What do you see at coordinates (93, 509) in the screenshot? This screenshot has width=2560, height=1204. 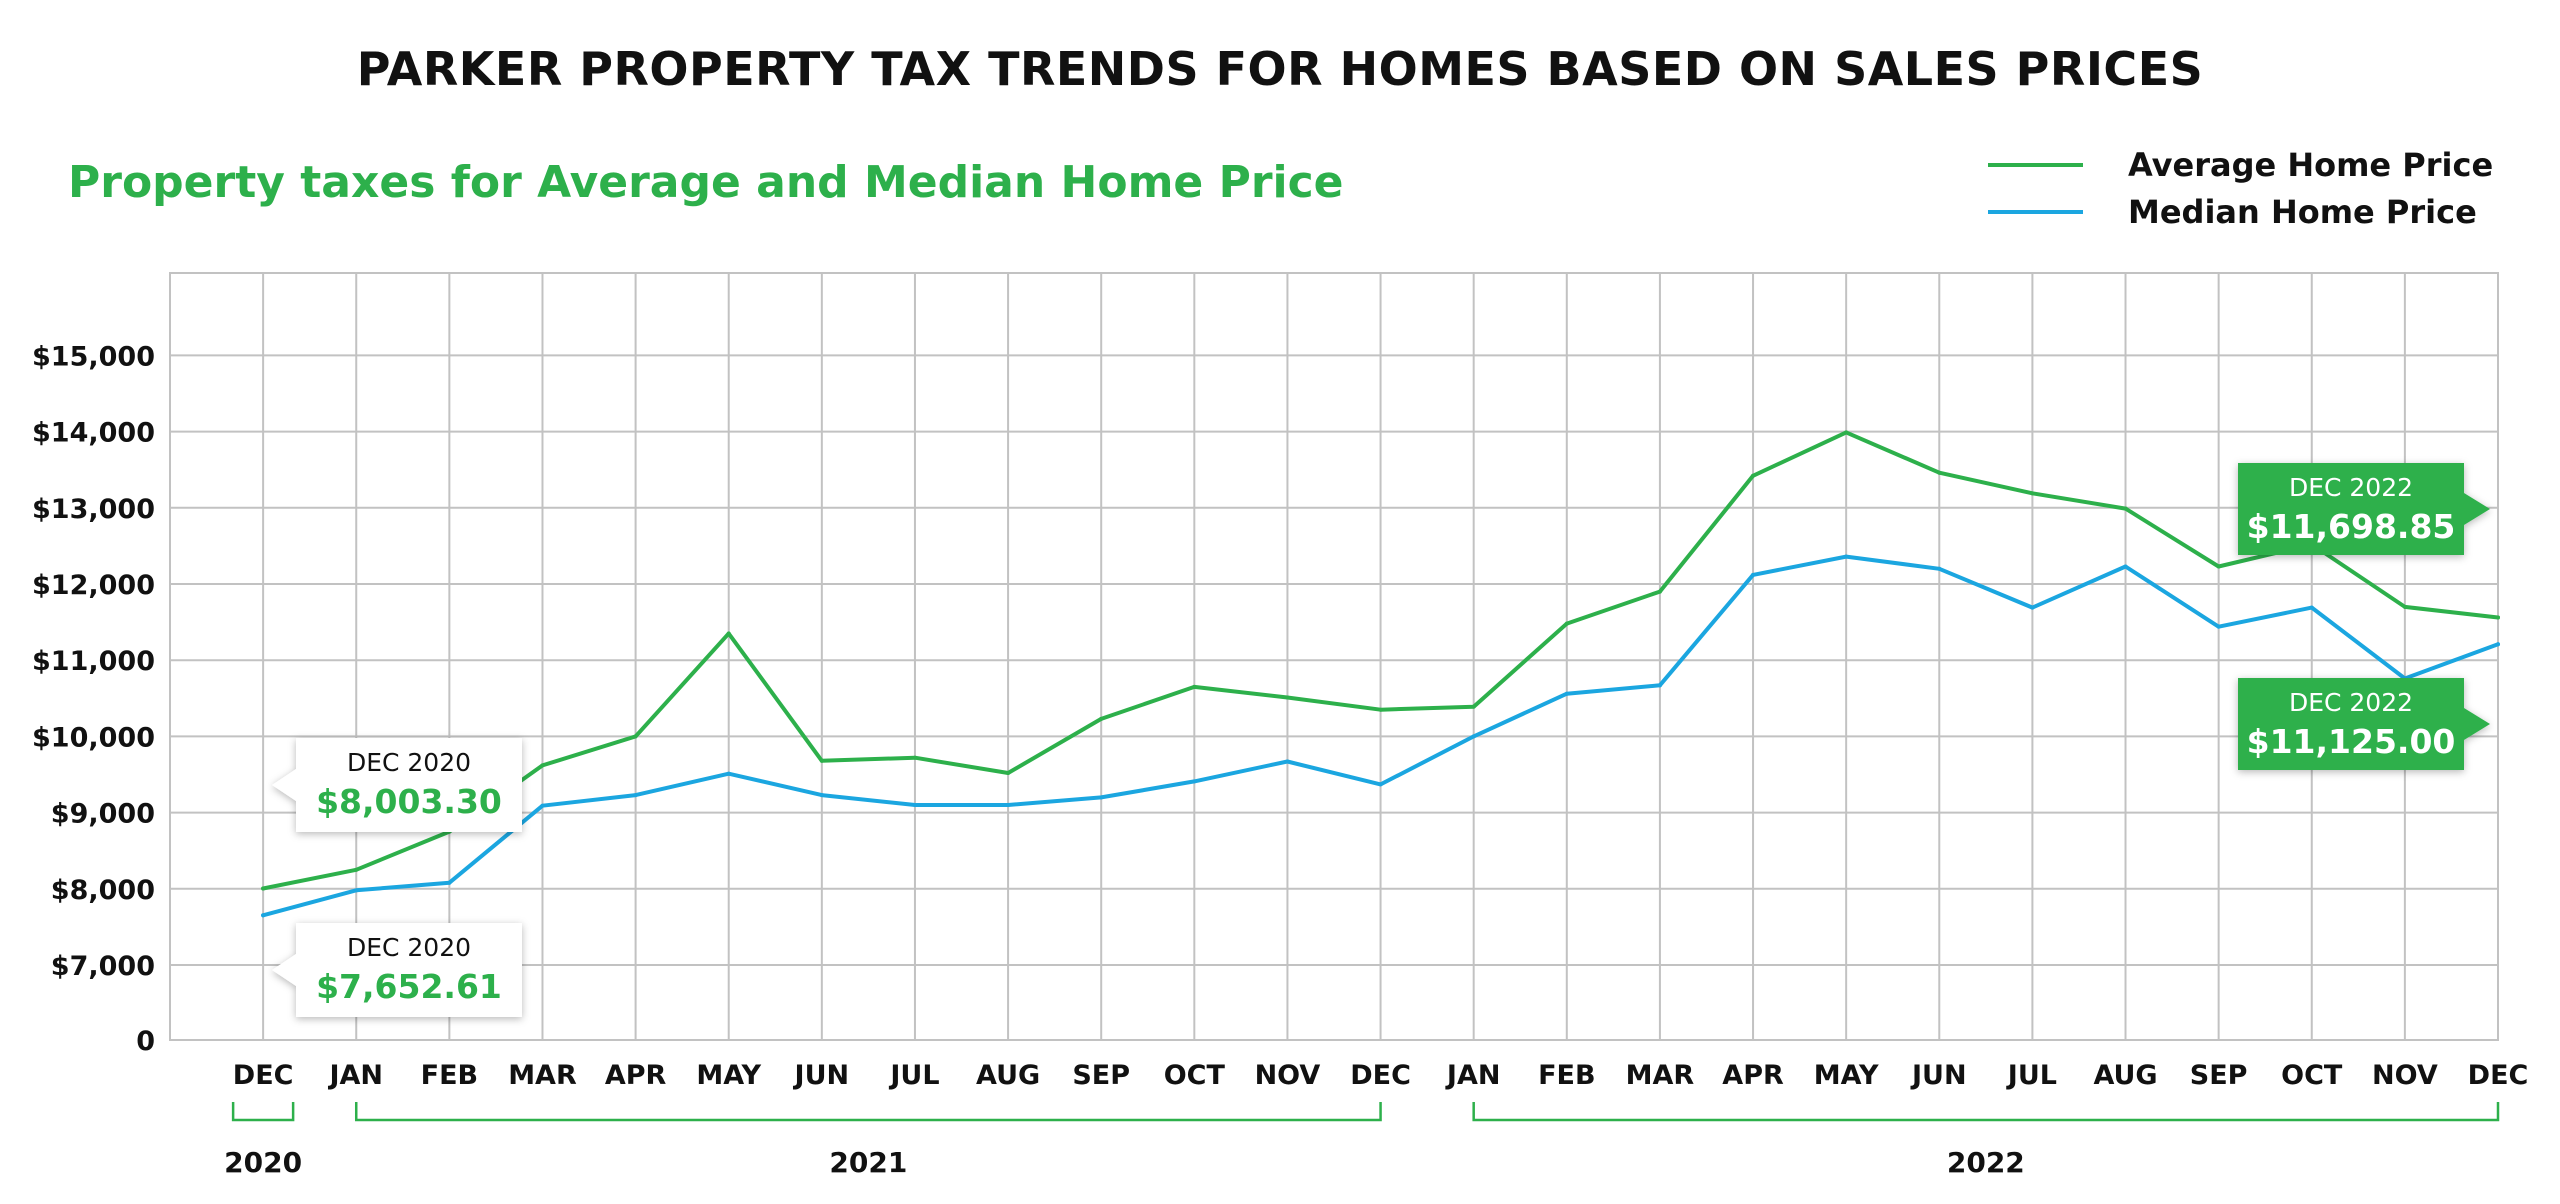 I see `y-tick-label: $13,000` at bounding box center [93, 509].